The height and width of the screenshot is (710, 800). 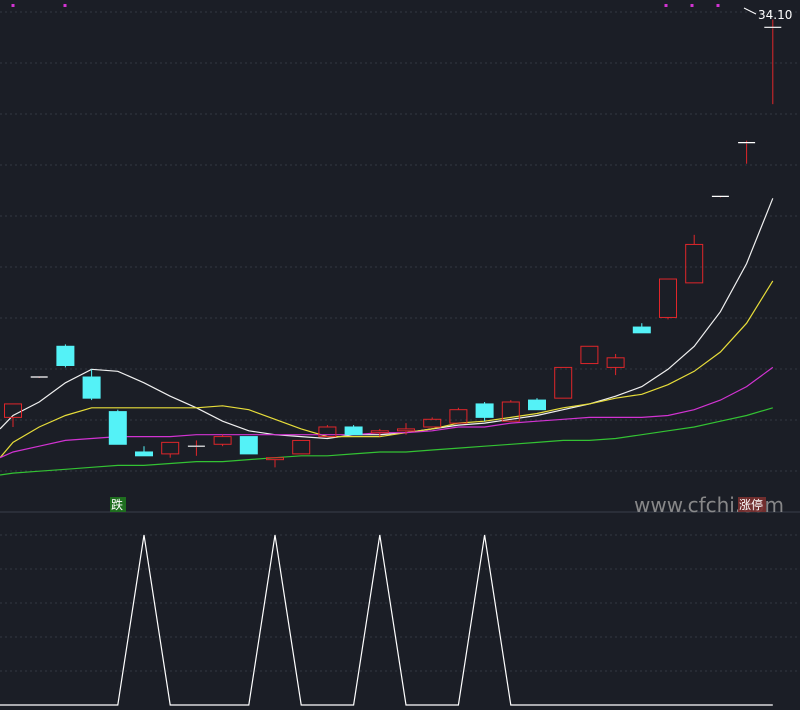 I want to click on rise-label-bg, so click(x=752, y=504).